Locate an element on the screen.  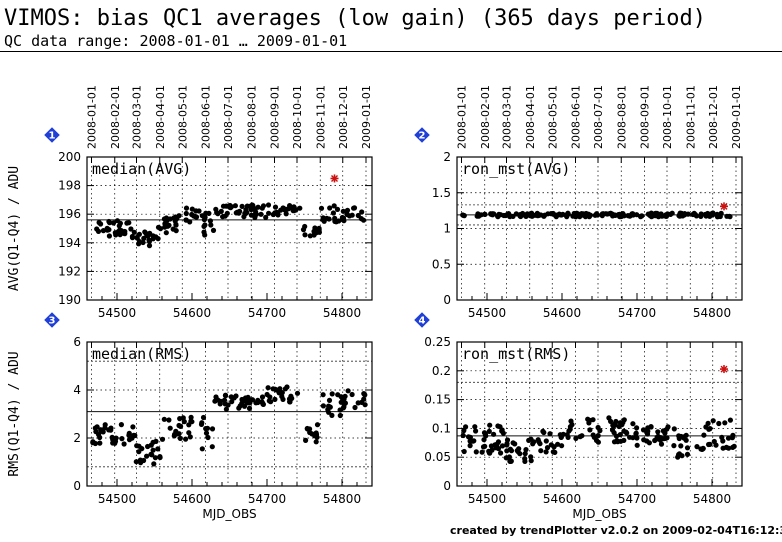
badge-number: 3 is located at coordinates (52, 321).